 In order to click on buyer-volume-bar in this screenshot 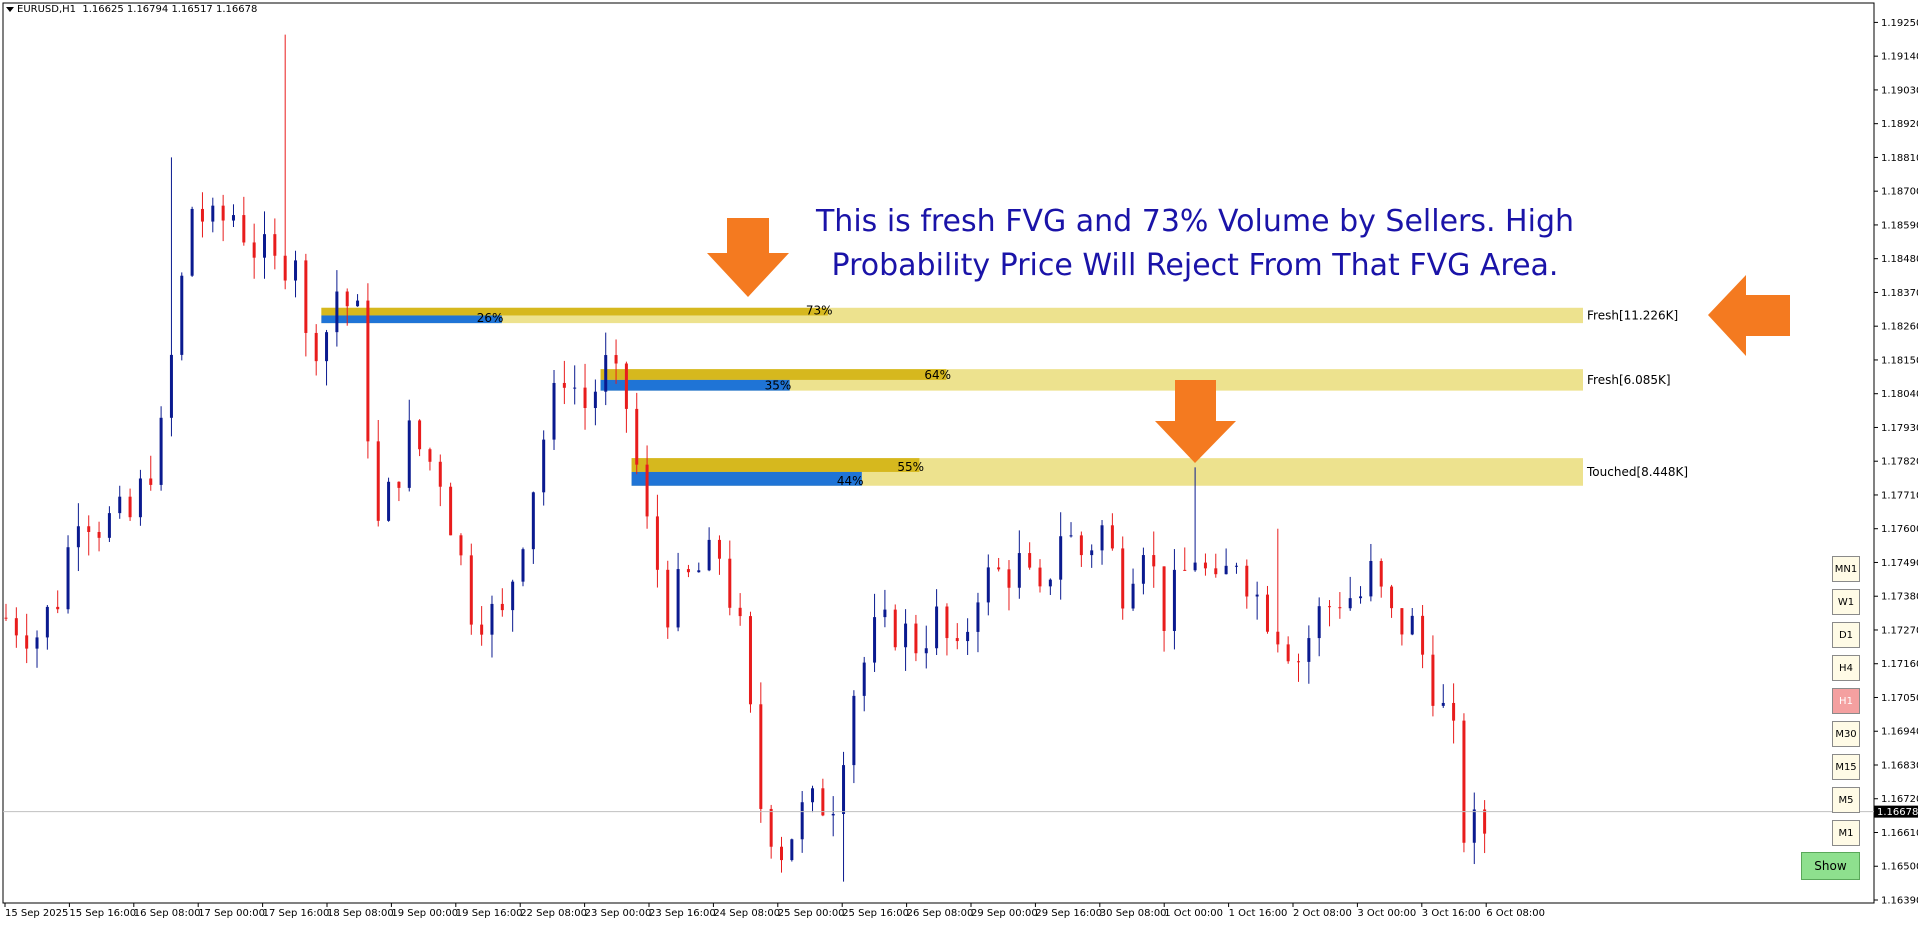, I will do `click(695, 385)`.